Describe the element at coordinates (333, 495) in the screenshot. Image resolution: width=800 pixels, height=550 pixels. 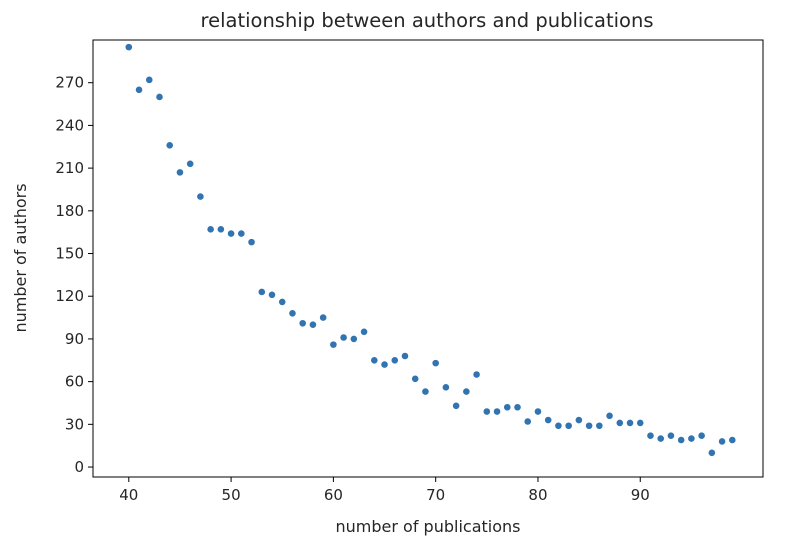
I see `x-tick-label: 60` at that location.